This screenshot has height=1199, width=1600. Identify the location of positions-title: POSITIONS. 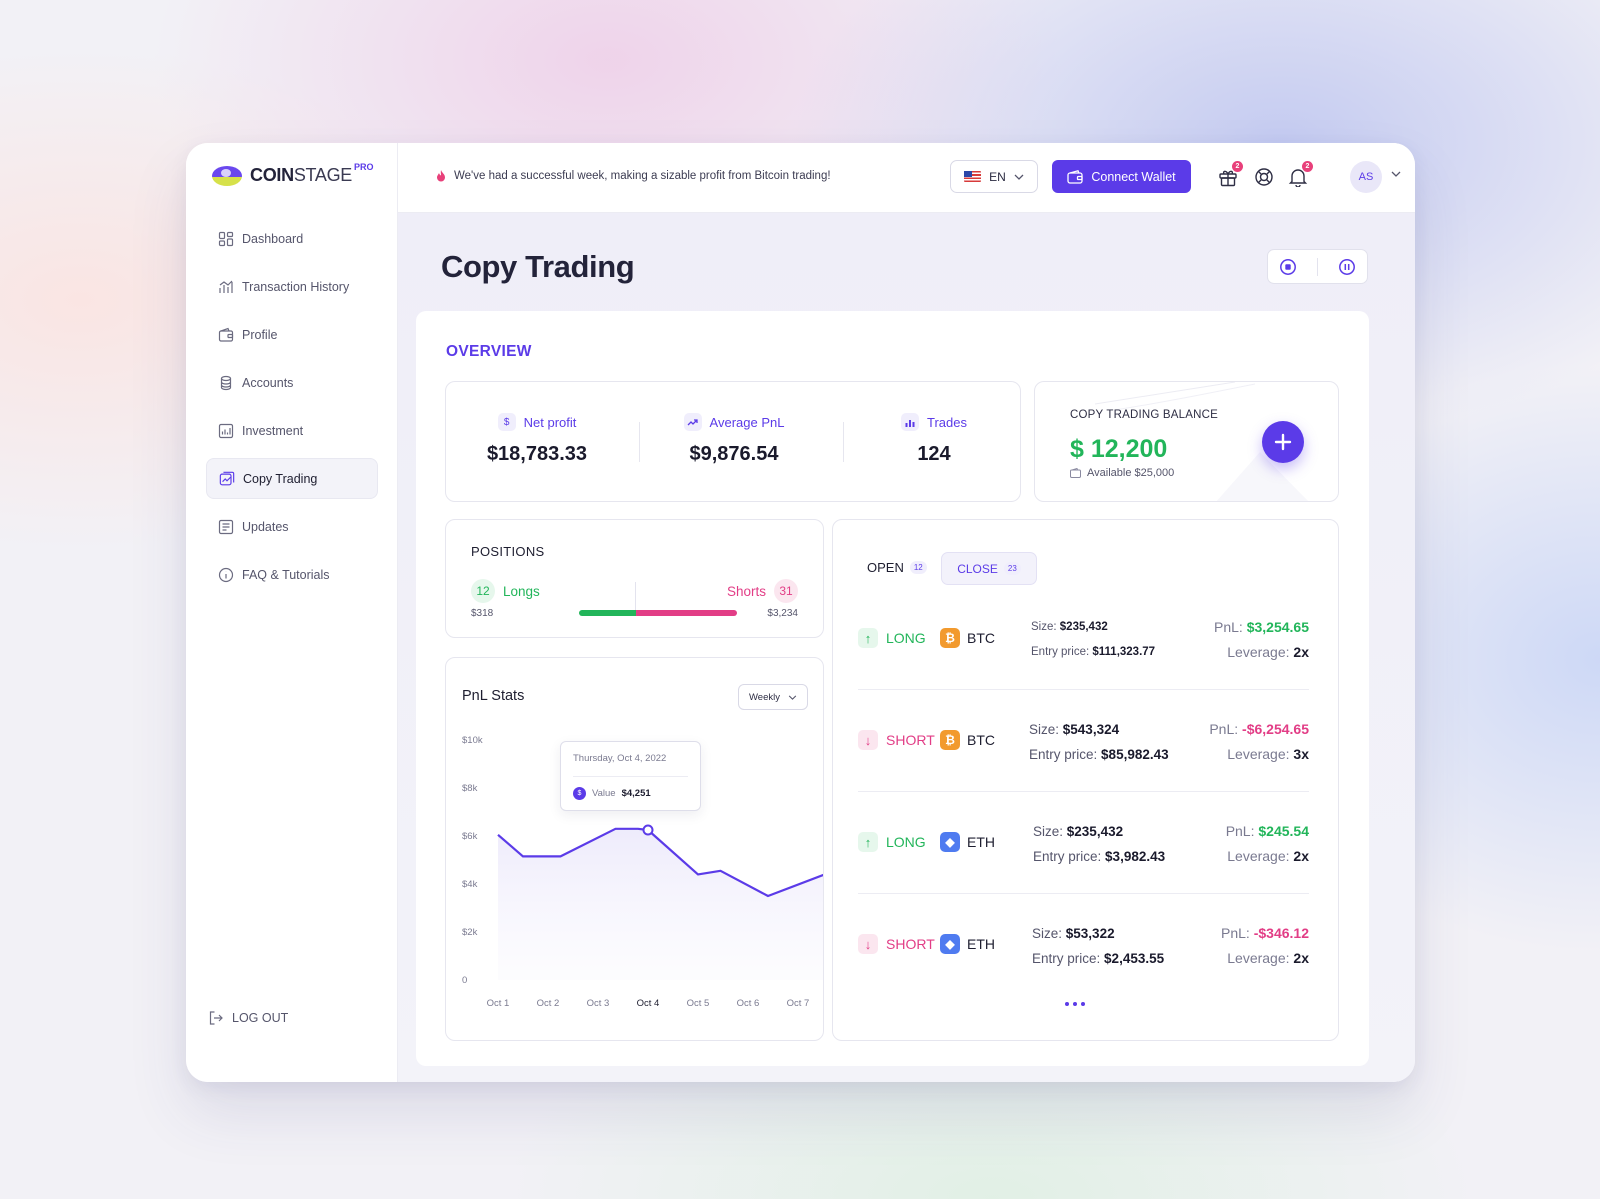
(508, 551).